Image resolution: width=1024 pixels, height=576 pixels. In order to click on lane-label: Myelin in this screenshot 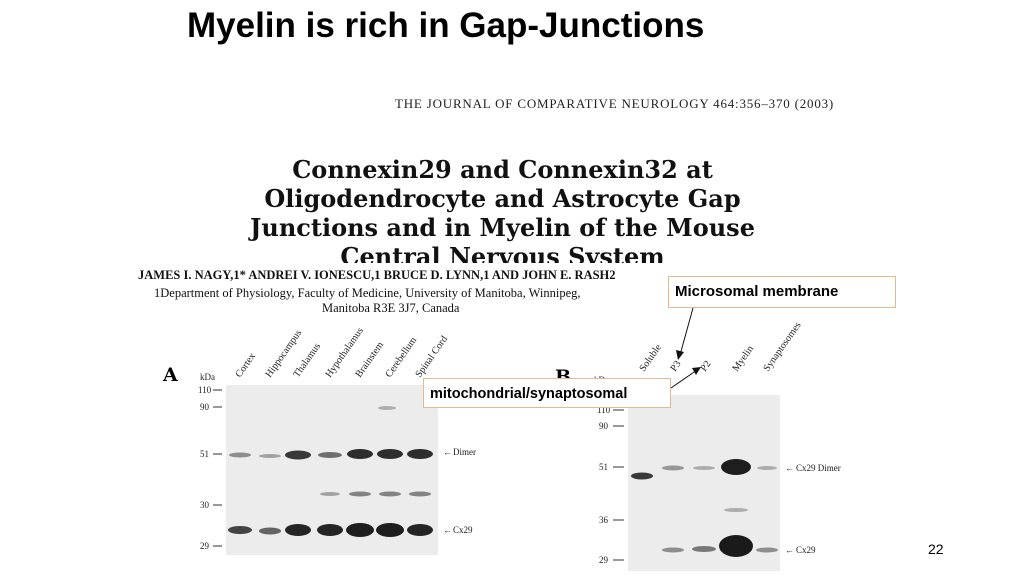, I will do `click(743, 359)`.